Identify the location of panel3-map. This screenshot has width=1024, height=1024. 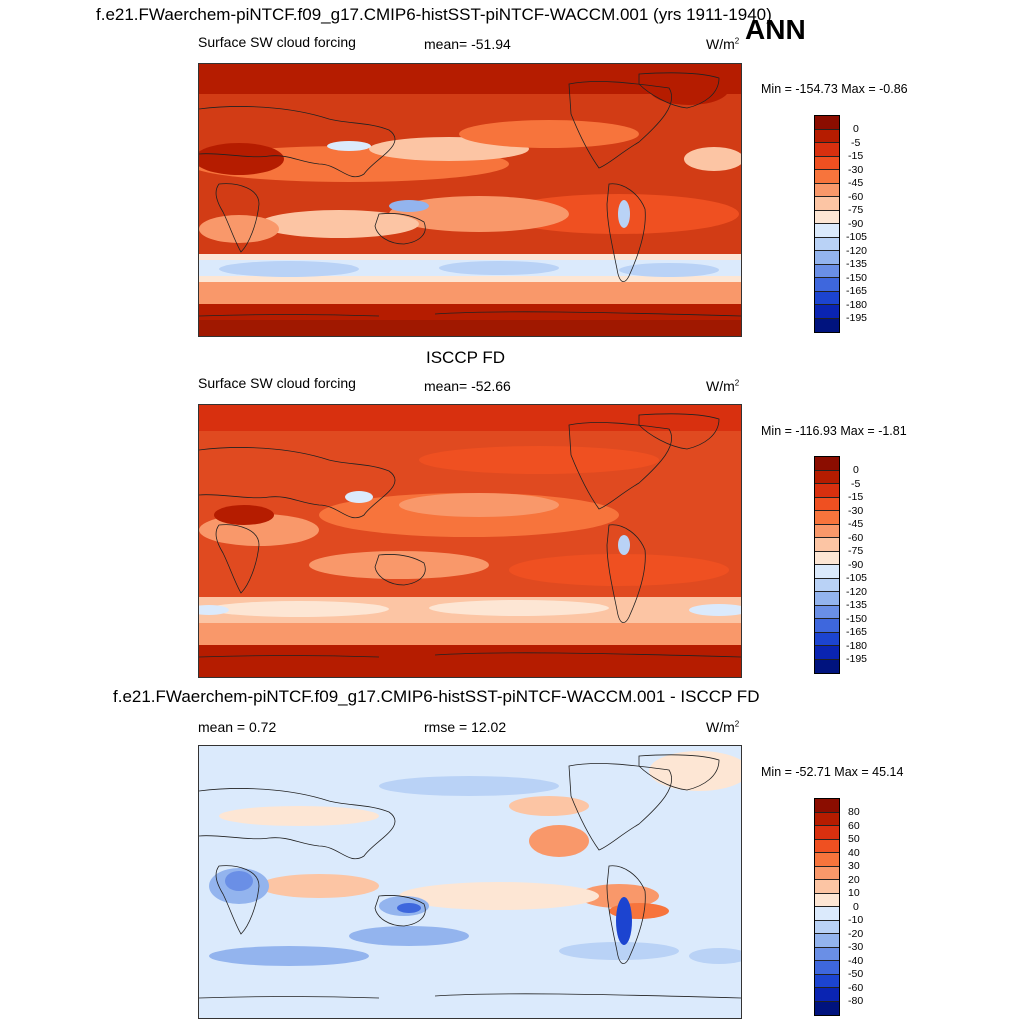
(470, 882).